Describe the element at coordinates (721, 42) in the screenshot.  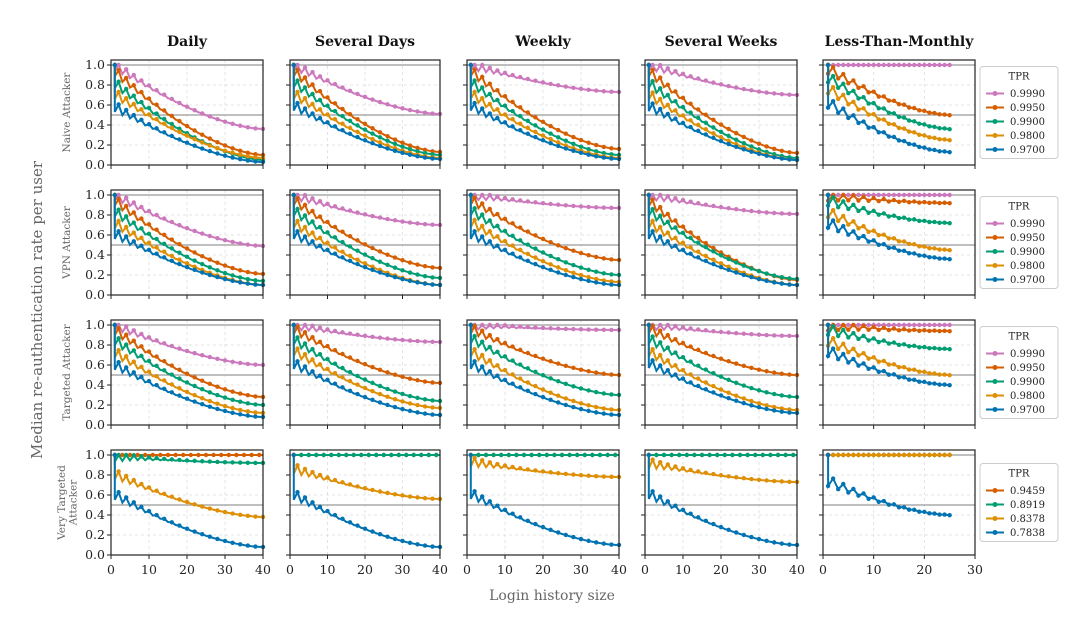
I see `column-title-several-weeks: Several Weeks` at that location.